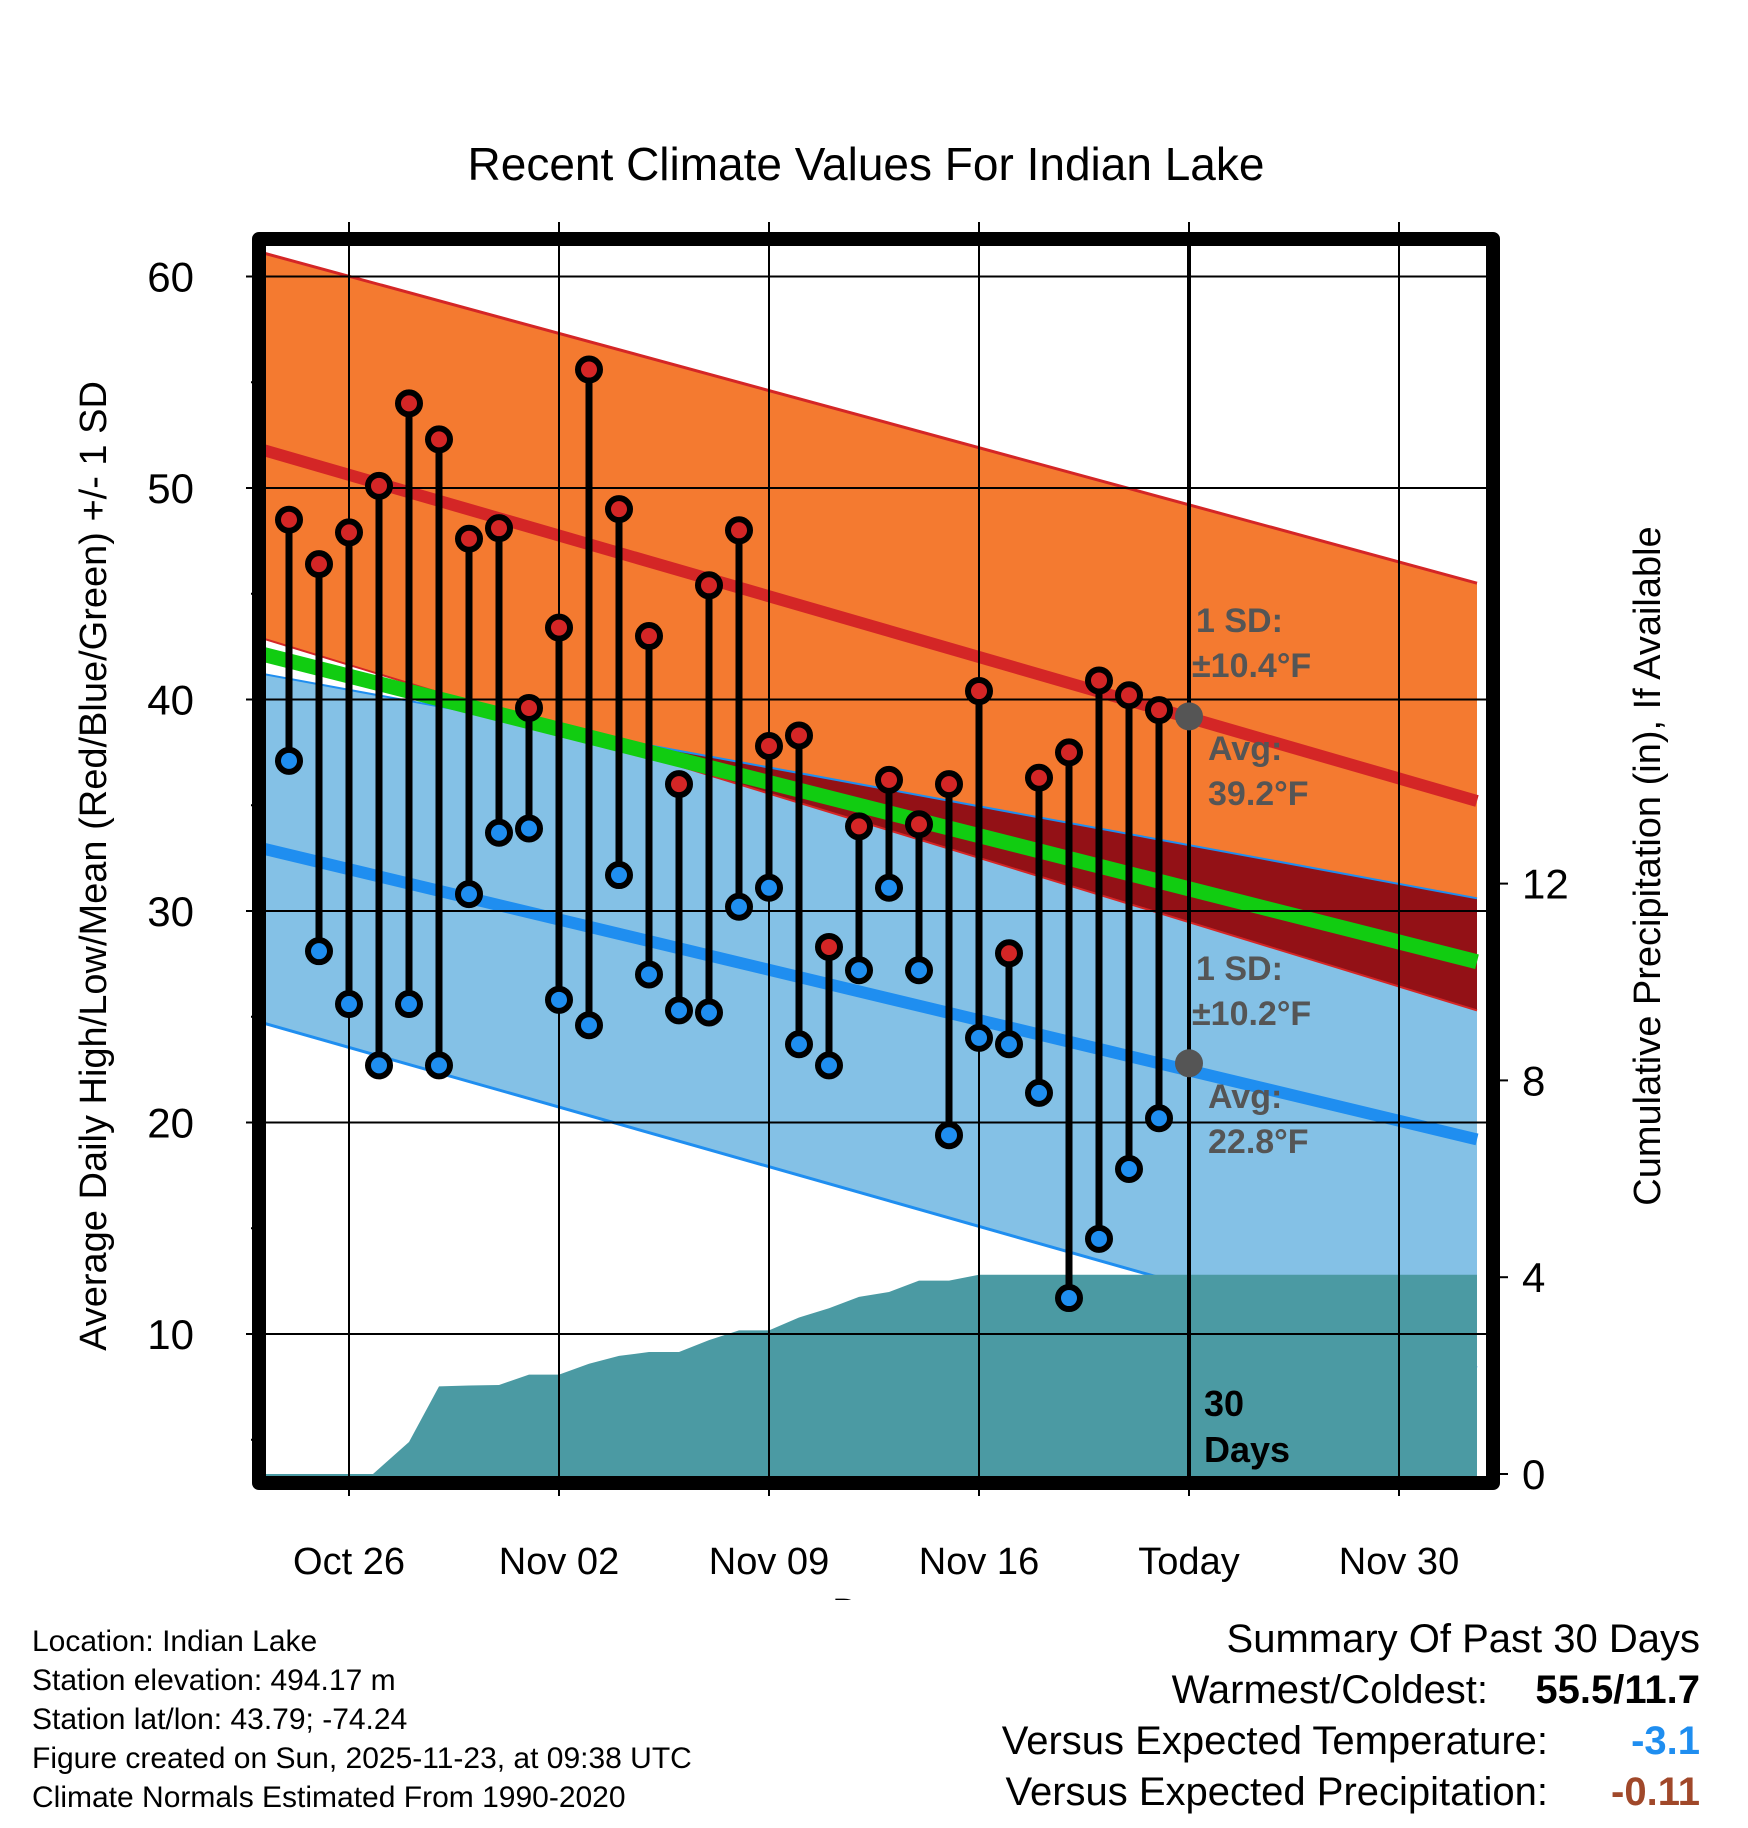  Describe the element at coordinates (170, 488) in the screenshot. I see `y-tick-label-50: 50` at that location.